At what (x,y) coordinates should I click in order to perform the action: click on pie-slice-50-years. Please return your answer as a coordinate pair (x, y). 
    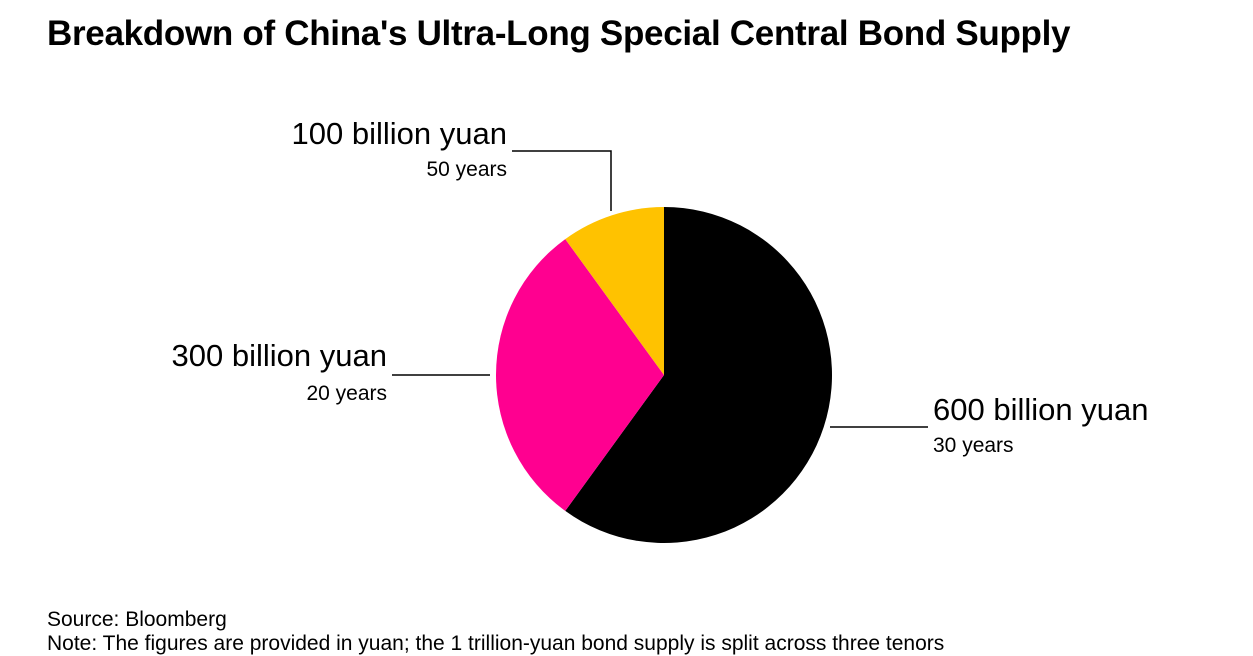
    Looking at the image, I should click on (614, 291).